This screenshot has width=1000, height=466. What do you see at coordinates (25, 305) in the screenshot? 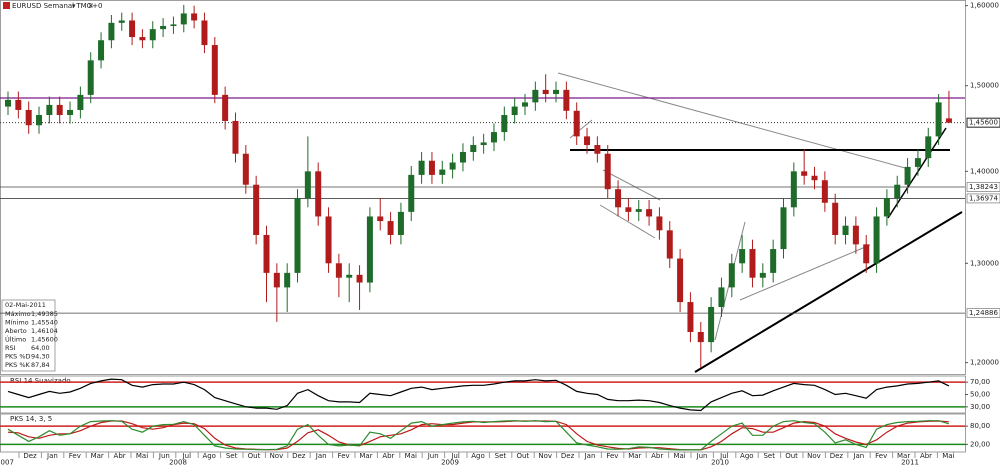
I see `info-date: 02-Mai-2011` at bounding box center [25, 305].